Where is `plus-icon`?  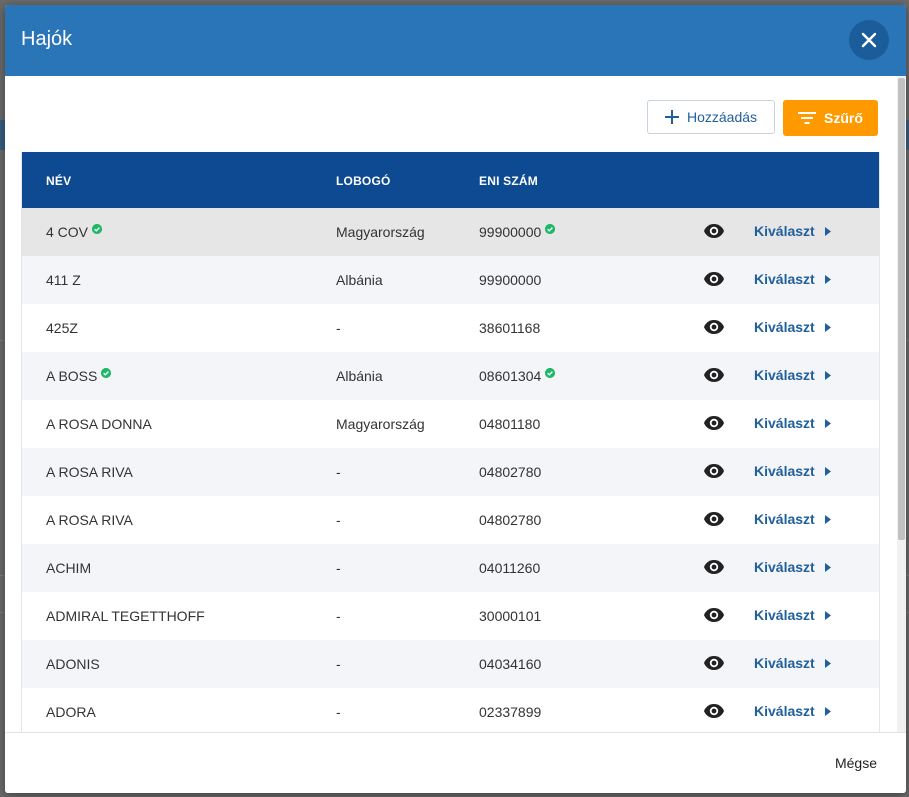
plus-icon is located at coordinates (671, 117).